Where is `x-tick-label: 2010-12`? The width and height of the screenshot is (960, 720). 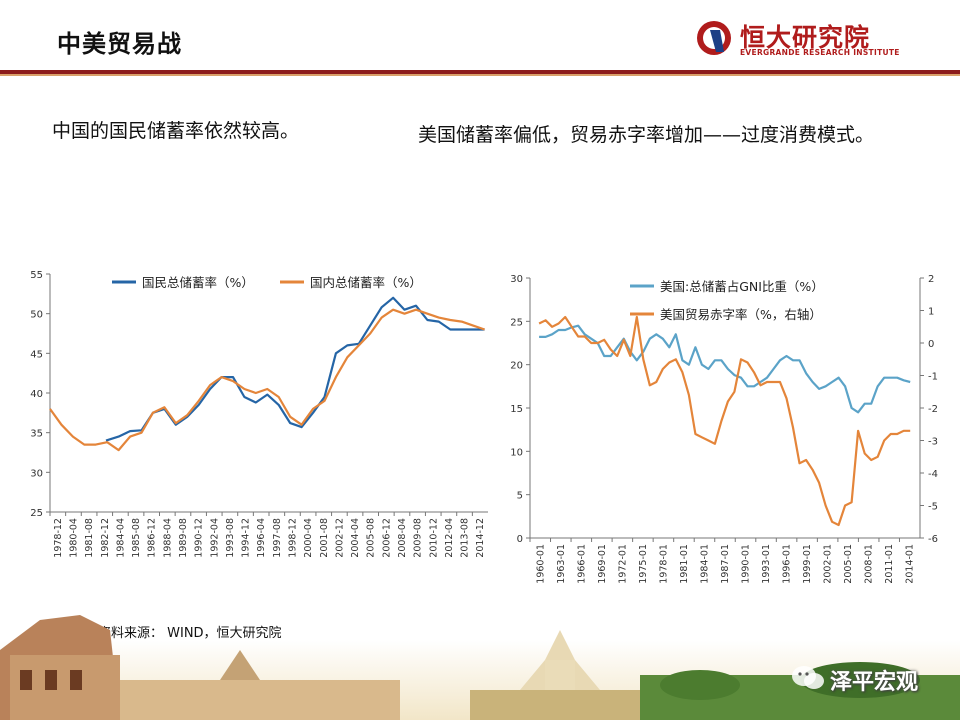 x-tick-label: 2010-12 is located at coordinates (433, 538).